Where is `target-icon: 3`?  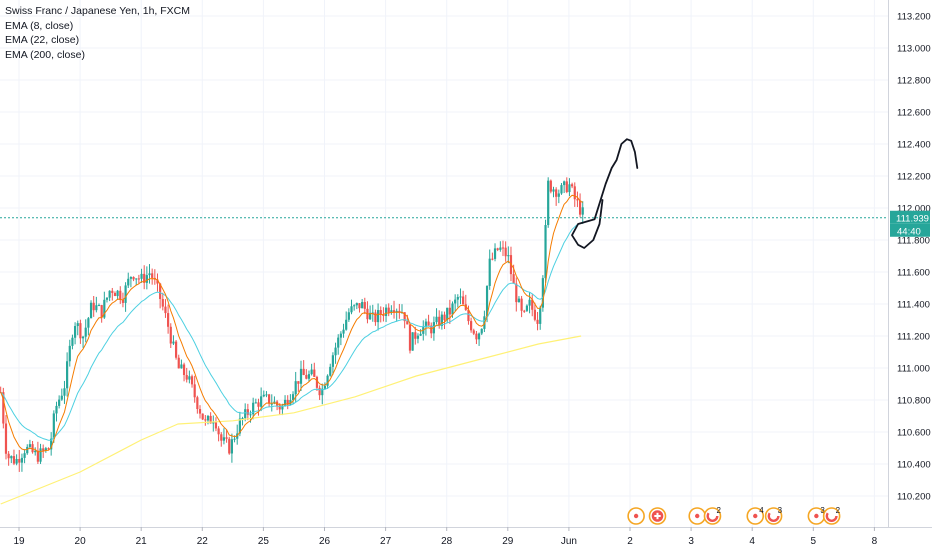 target-icon: 3 is located at coordinates (816, 515).